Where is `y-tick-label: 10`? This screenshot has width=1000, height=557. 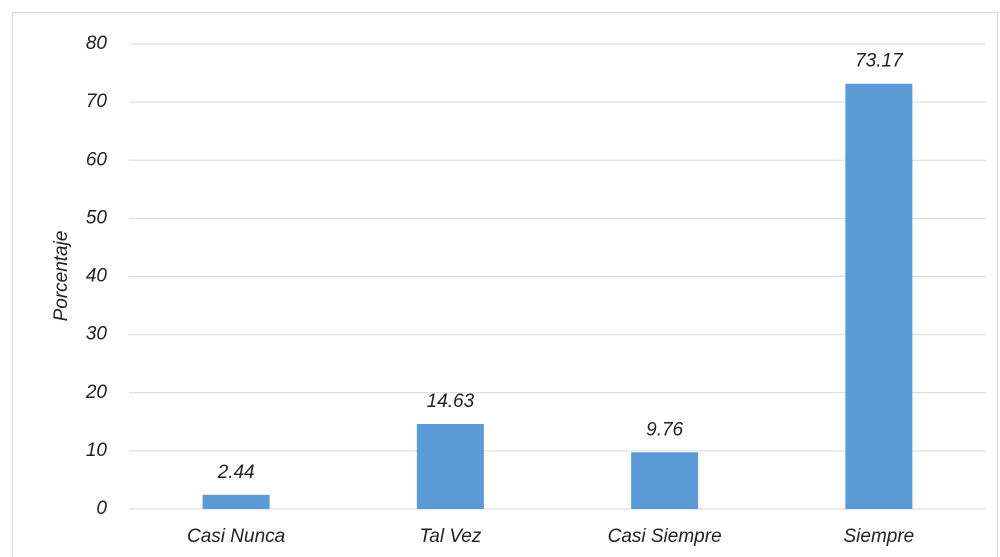
y-tick-label: 10 is located at coordinates (97, 450).